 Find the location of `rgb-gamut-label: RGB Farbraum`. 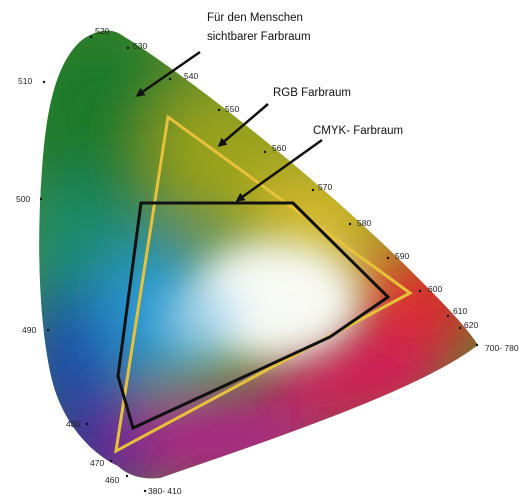

rgb-gamut-label: RGB Farbraum is located at coordinates (312, 93).